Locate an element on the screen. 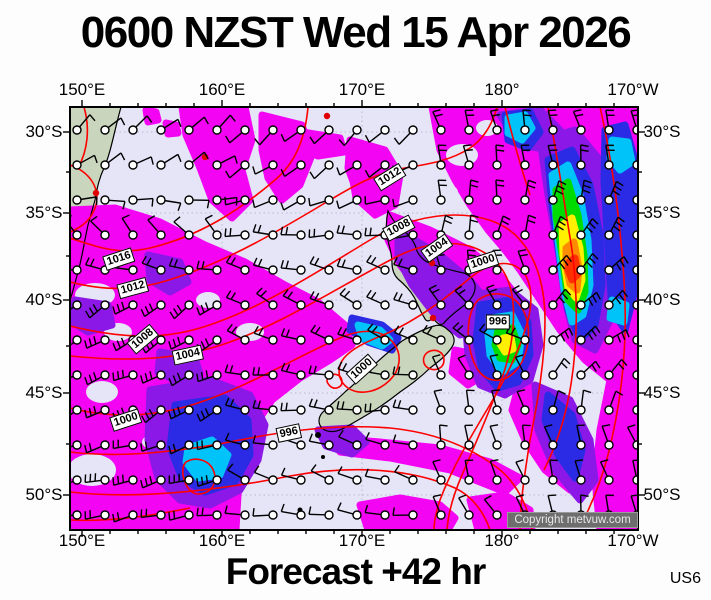 The height and width of the screenshot is (600, 711). isobar-line is located at coordinates (498, 337).